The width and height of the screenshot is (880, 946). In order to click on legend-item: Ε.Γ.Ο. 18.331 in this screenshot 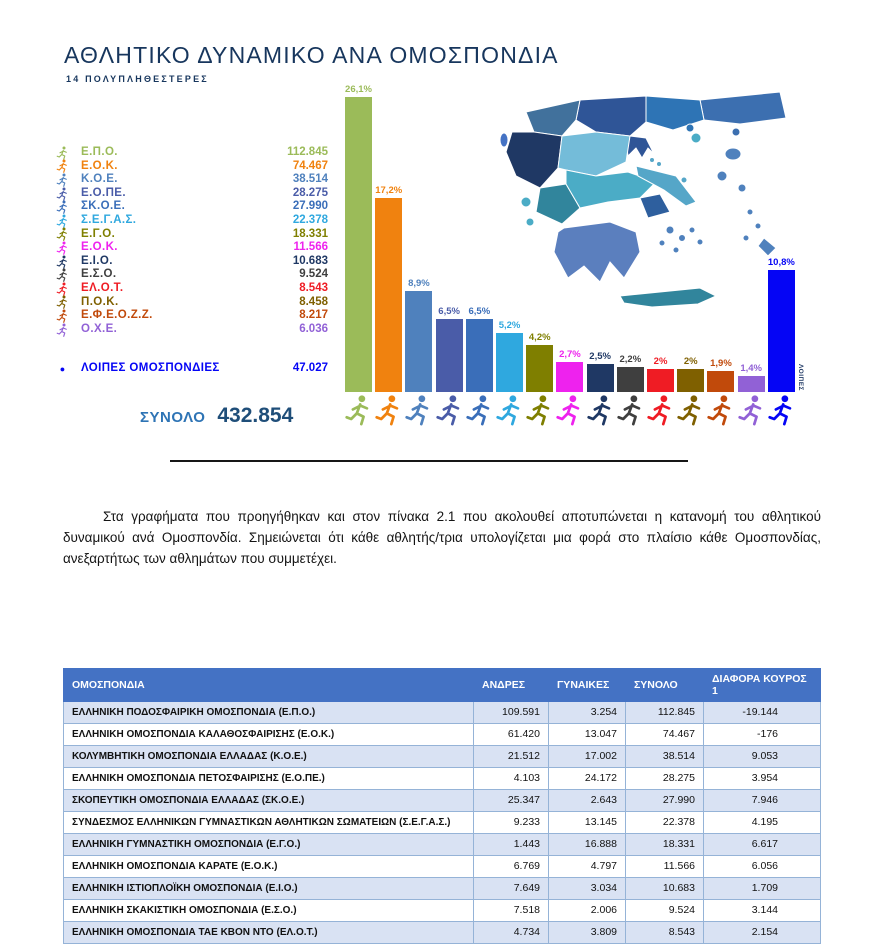, I will do `click(192, 235)`.